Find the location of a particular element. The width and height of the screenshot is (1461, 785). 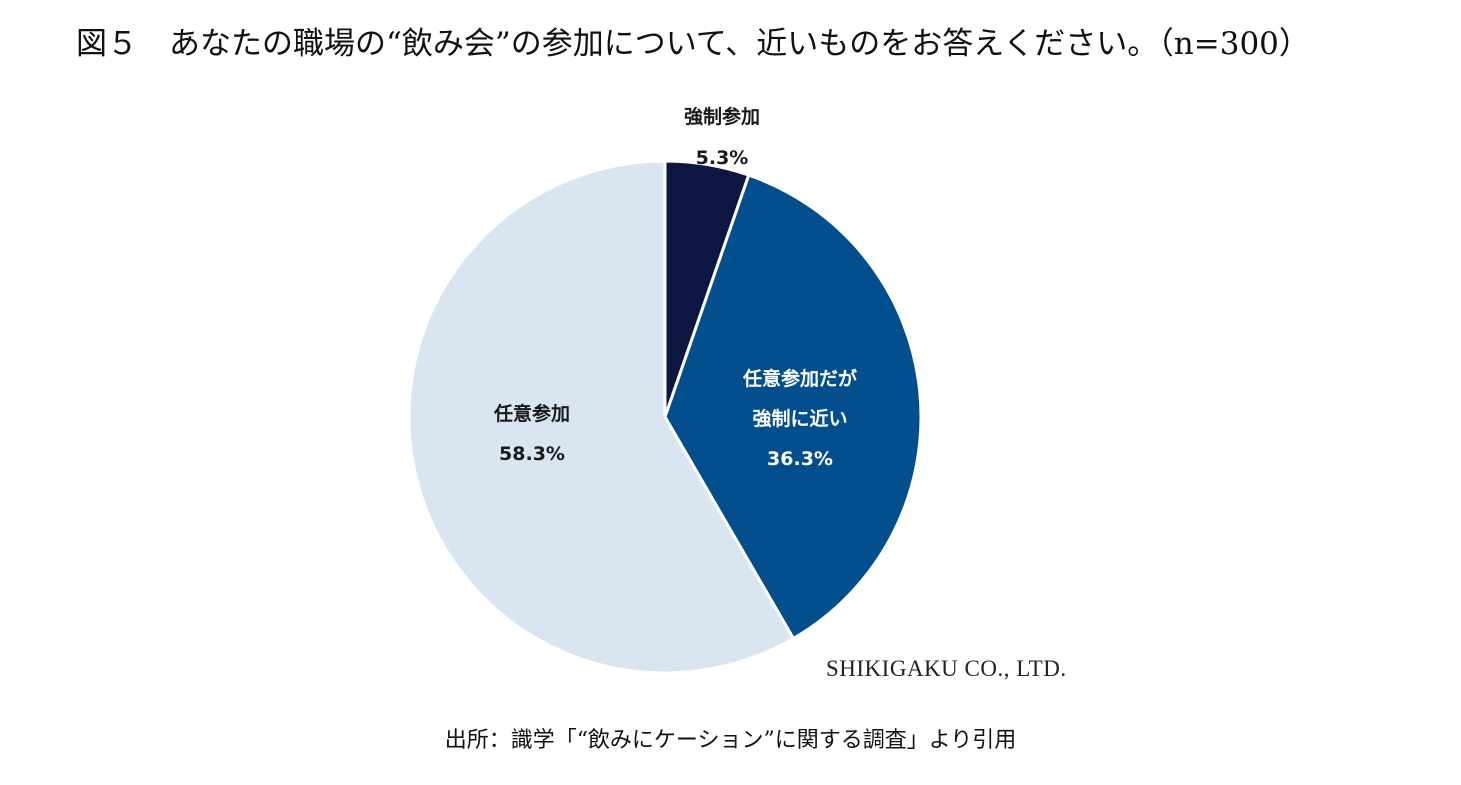

source-note: 出所：識学「“飲みにケーション”に関する調査」より引用 is located at coordinates (730, 740).